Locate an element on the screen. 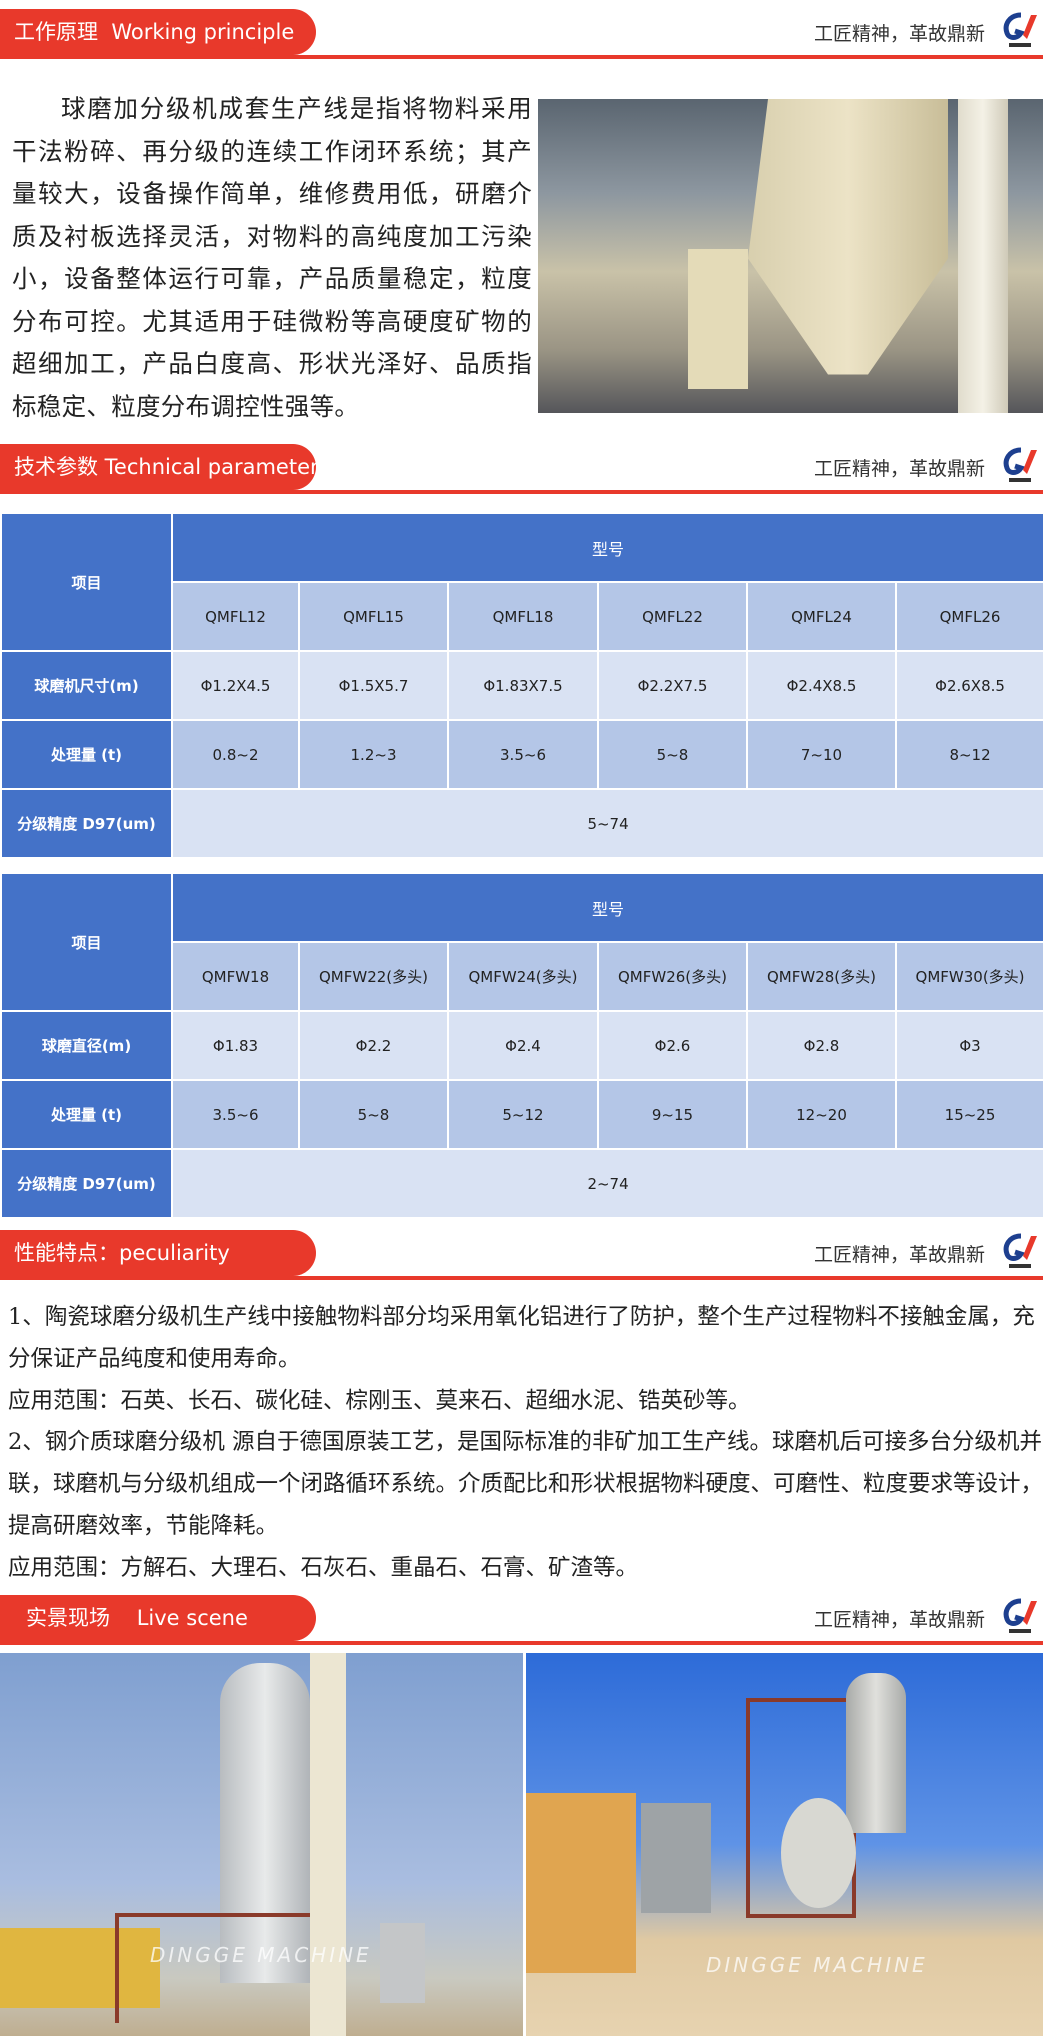 Image resolution: width=1043 pixels, height=2036 pixels. table-row: 分级精度 D97(um) 5~74 is located at coordinates (521, 823).